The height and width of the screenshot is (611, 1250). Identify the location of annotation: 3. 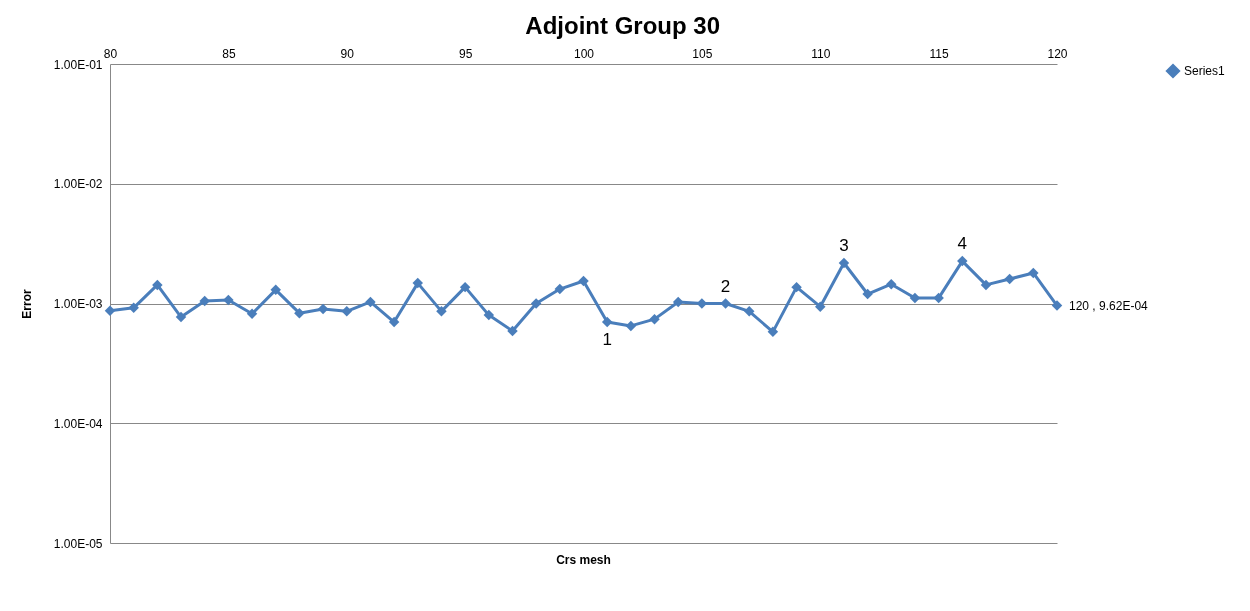
(844, 245).